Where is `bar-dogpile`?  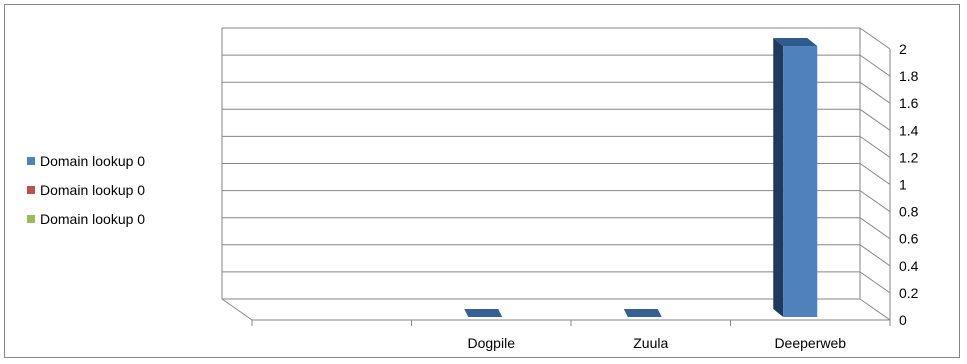
bar-dogpile is located at coordinates (483, 313).